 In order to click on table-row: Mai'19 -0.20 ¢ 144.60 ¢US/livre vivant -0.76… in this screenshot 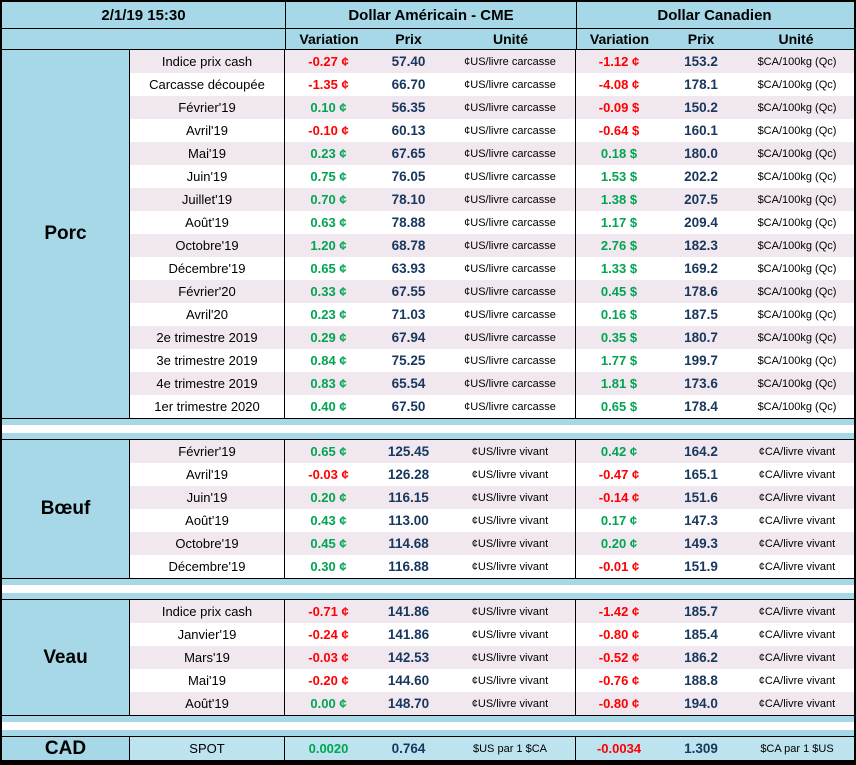, I will do `click(492, 680)`.